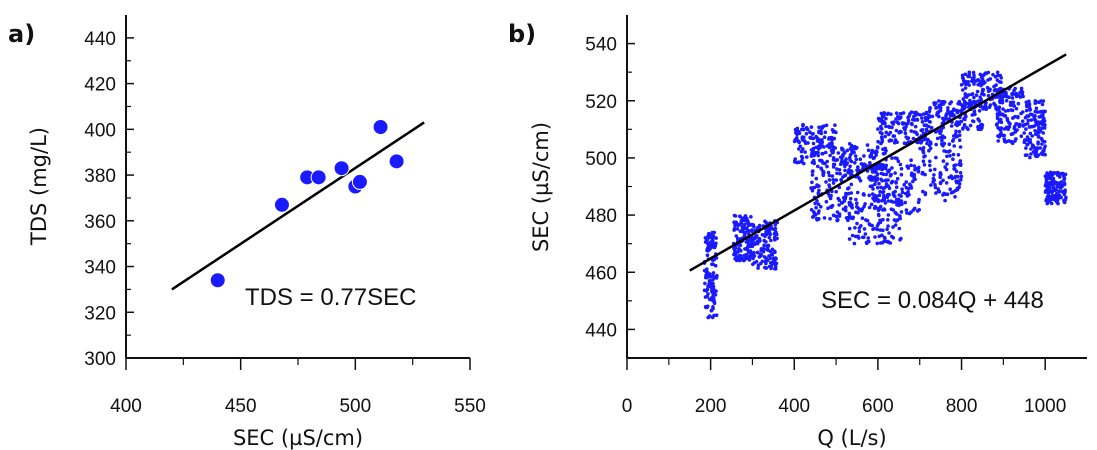 The image size is (1097, 450). What do you see at coordinates (601, 102) in the screenshot?
I see `b-y-tick-label: 520` at bounding box center [601, 102].